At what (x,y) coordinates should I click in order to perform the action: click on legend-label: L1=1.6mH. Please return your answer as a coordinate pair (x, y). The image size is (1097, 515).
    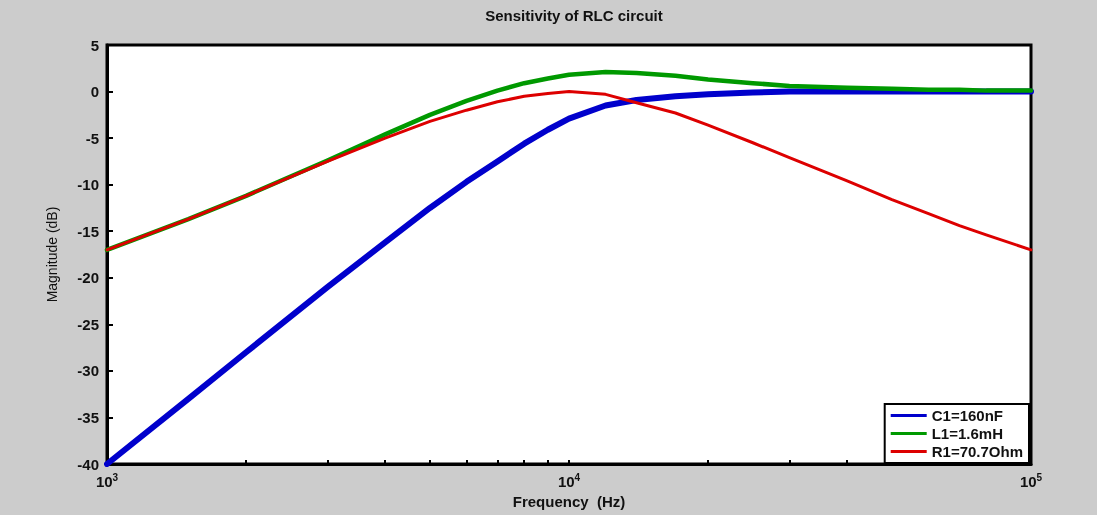
    Looking at the image, I should click on (967, 433).